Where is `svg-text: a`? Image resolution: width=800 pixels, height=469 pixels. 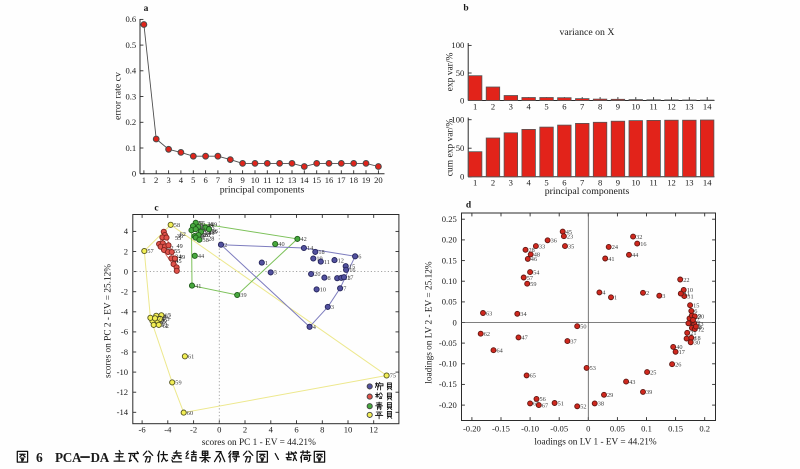 svg-text: a is located at coordinates (146, 9).